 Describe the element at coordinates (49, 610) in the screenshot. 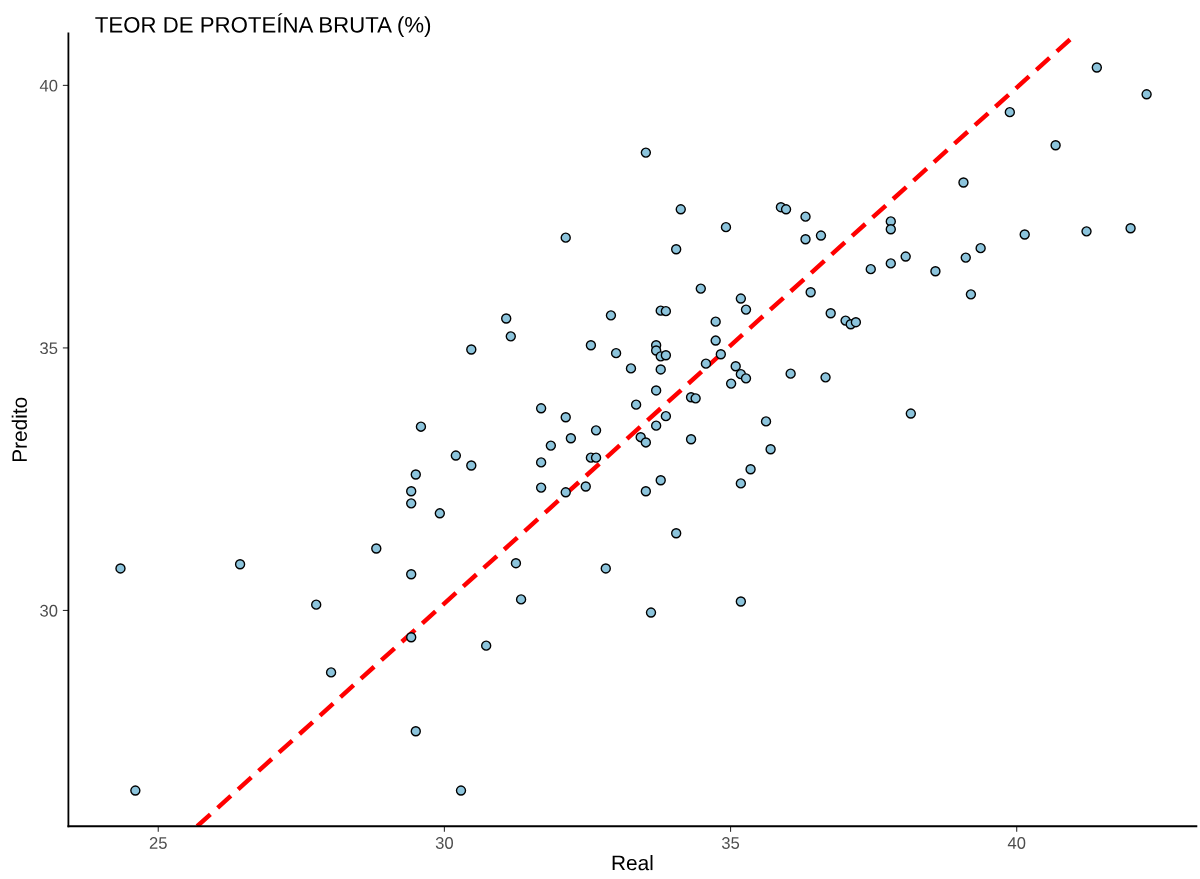

I see `y-tick-label: 30` at that location.